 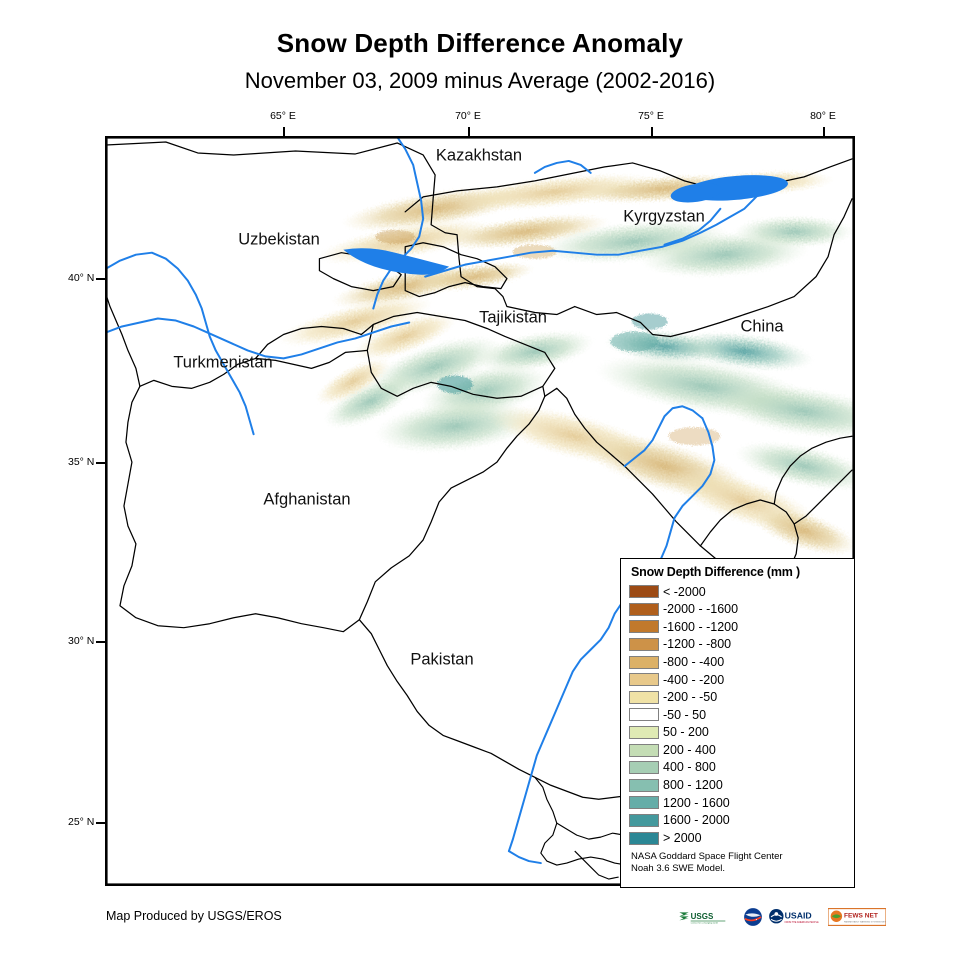 I want to click on legend-row: 400 - 800, so click(x=737, y=768).